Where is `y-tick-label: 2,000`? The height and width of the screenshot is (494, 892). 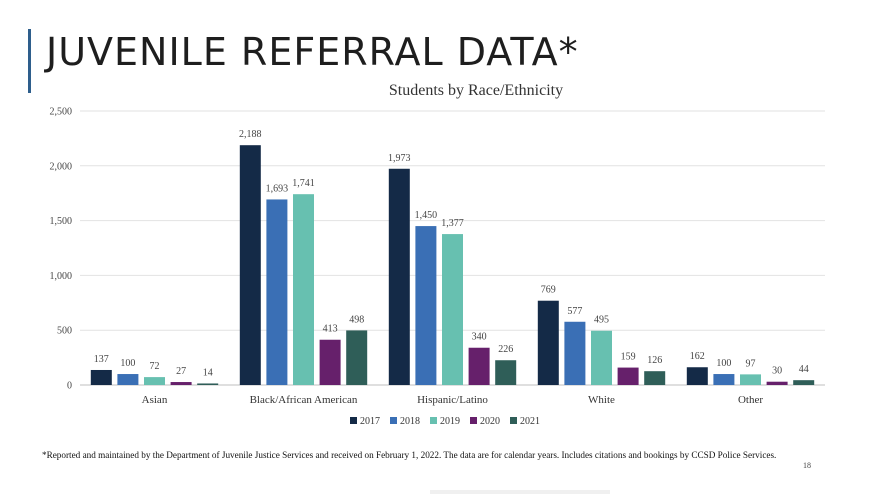 y-tick-label: 2,000 is located at coordinates (61, 166).